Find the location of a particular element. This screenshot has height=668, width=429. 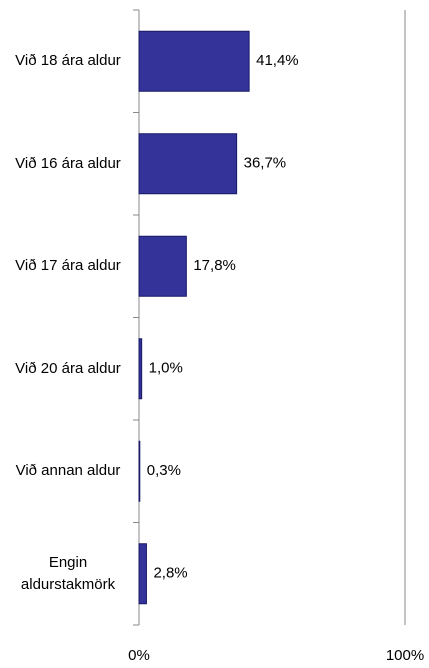

value-label: 36,7% is located at coordinates (265, 163).